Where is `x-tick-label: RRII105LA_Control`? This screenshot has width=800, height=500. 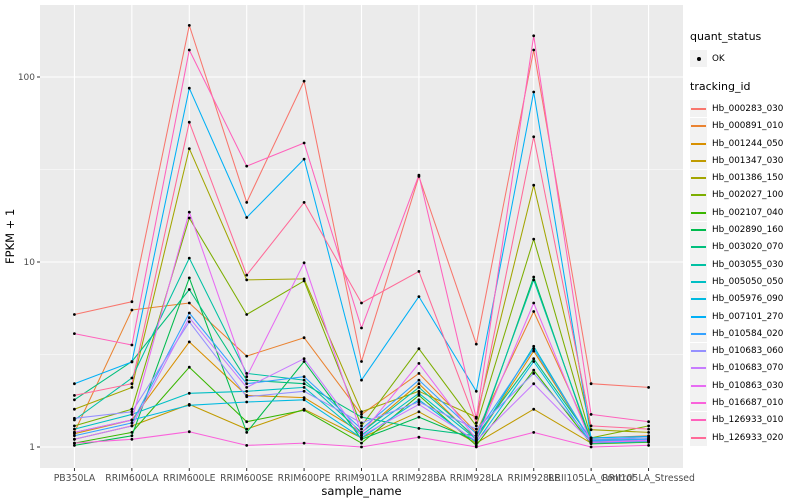 x-tick-label: RRII105LA_Control is located at coordinates (591, 478).